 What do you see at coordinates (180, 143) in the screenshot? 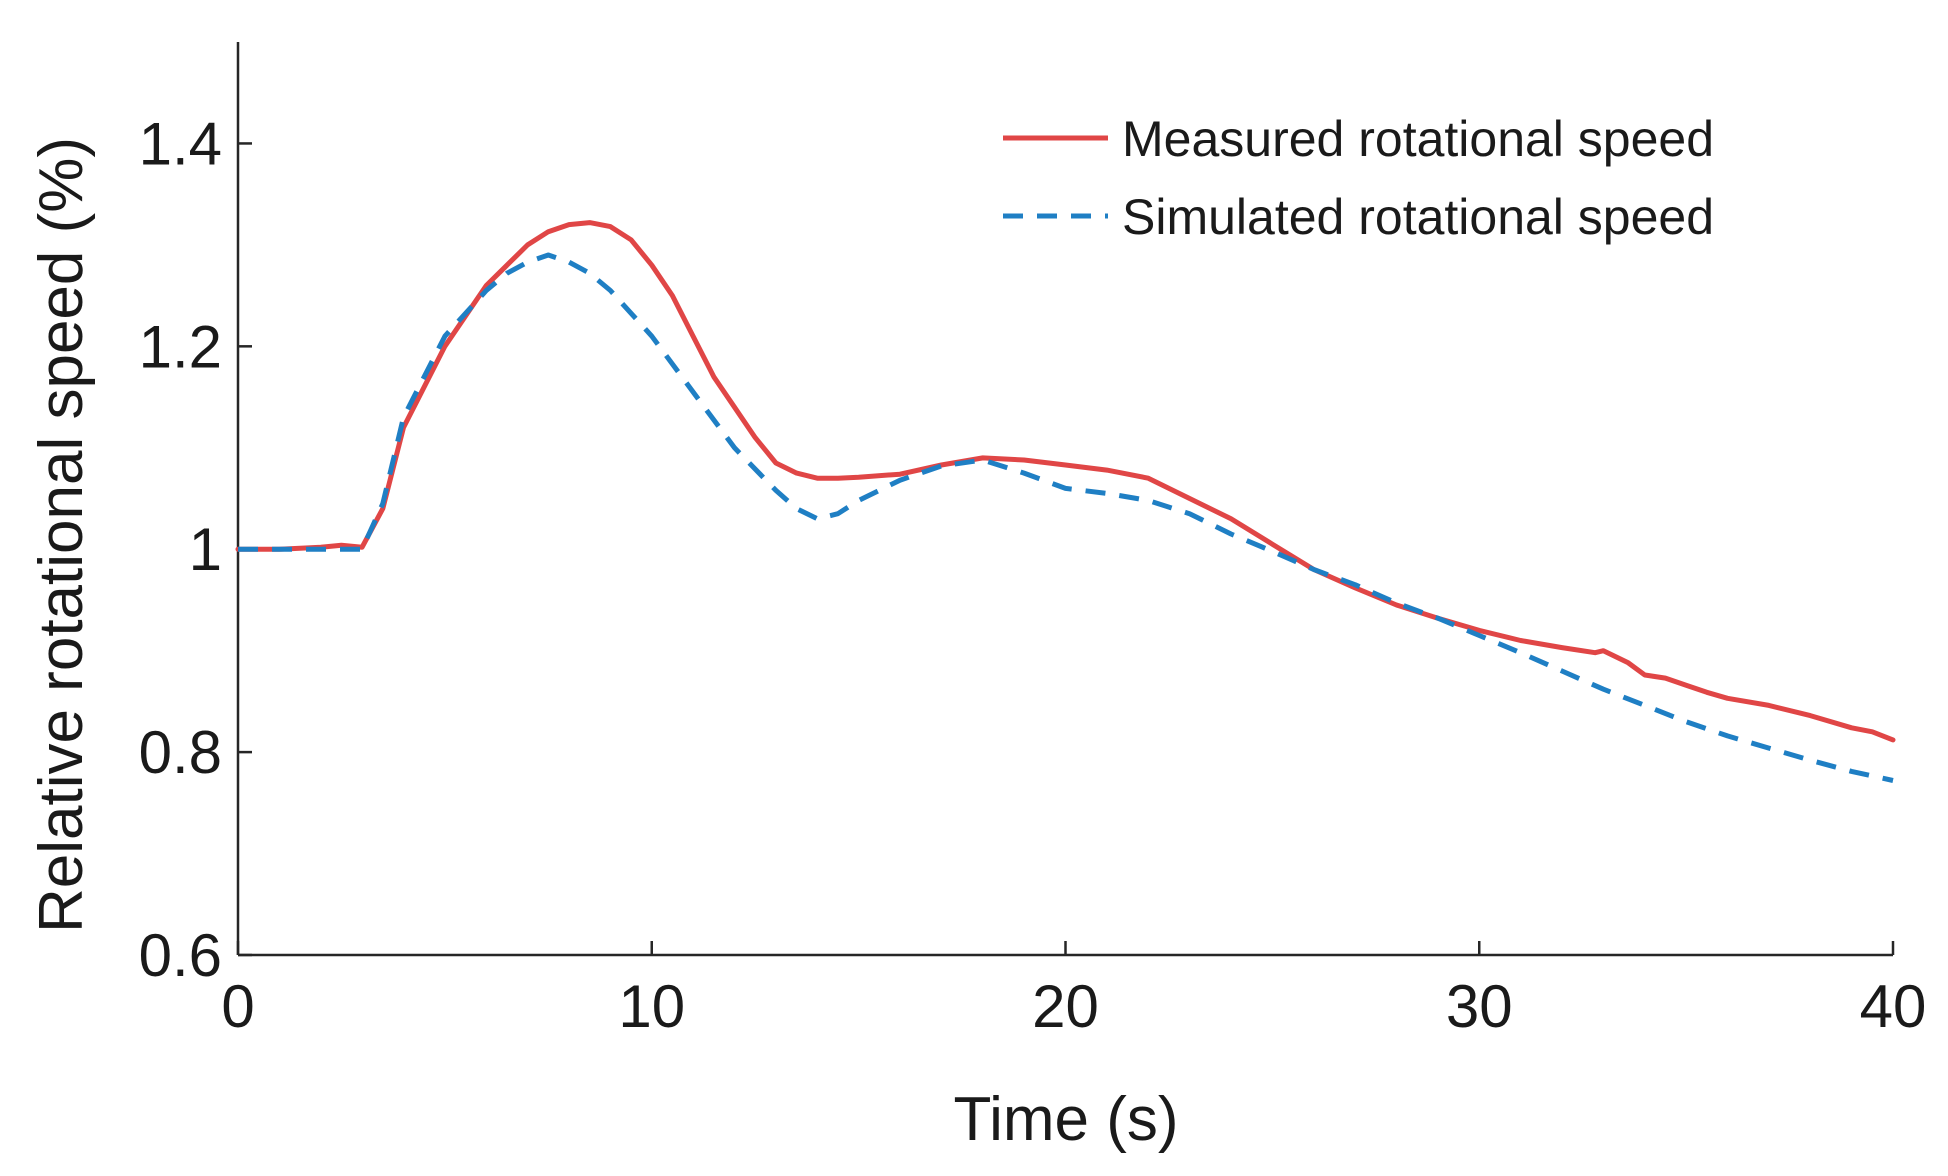
I see `y-tick-label: 1.4` at bounding box center [180, 143].